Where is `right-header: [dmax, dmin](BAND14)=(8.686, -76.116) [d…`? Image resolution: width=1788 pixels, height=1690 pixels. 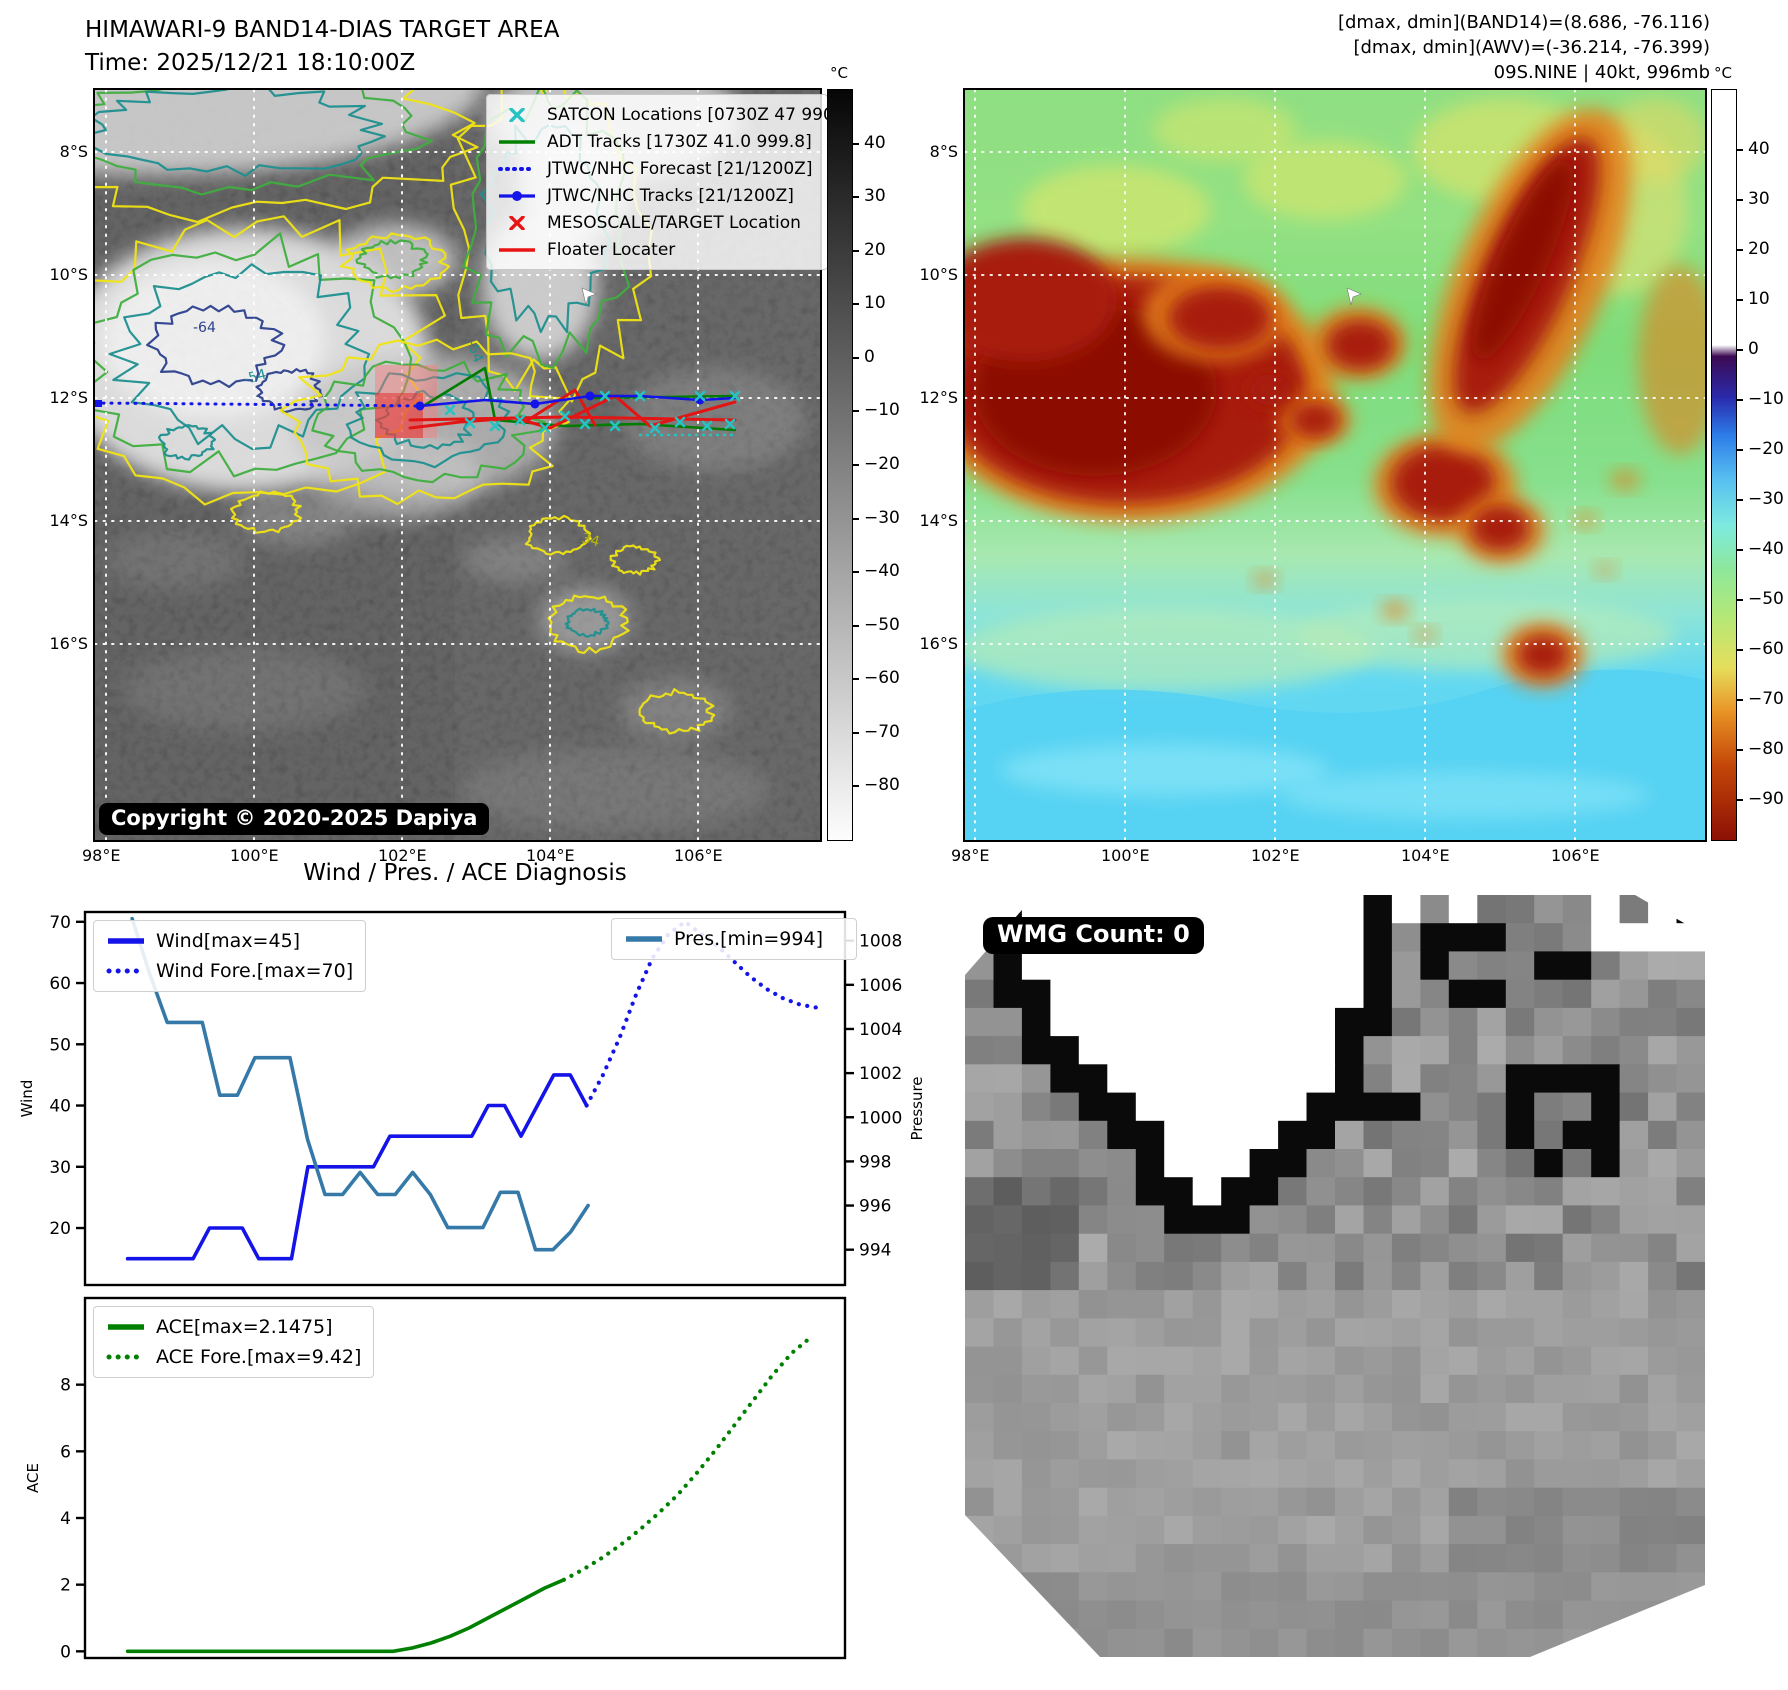
right-header: [dmax, dmin](BAND14)=(8.686, -76.116) [d… is located at coordinates (1524, 47).